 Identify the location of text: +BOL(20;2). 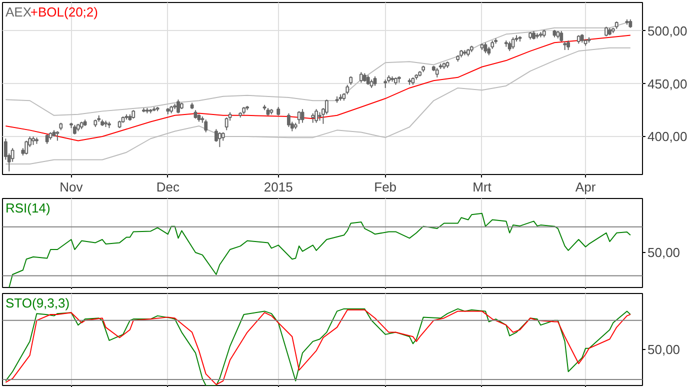
(64, 12).